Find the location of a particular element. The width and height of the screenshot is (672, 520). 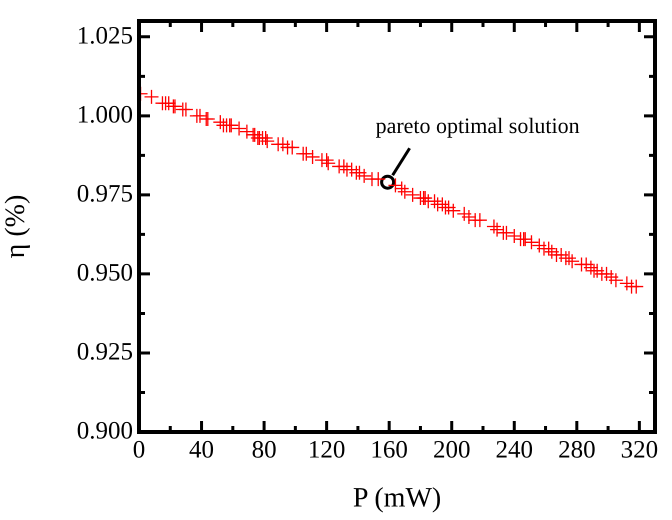

annotation: pareto optimal solution is located at coordinates (478, 125).